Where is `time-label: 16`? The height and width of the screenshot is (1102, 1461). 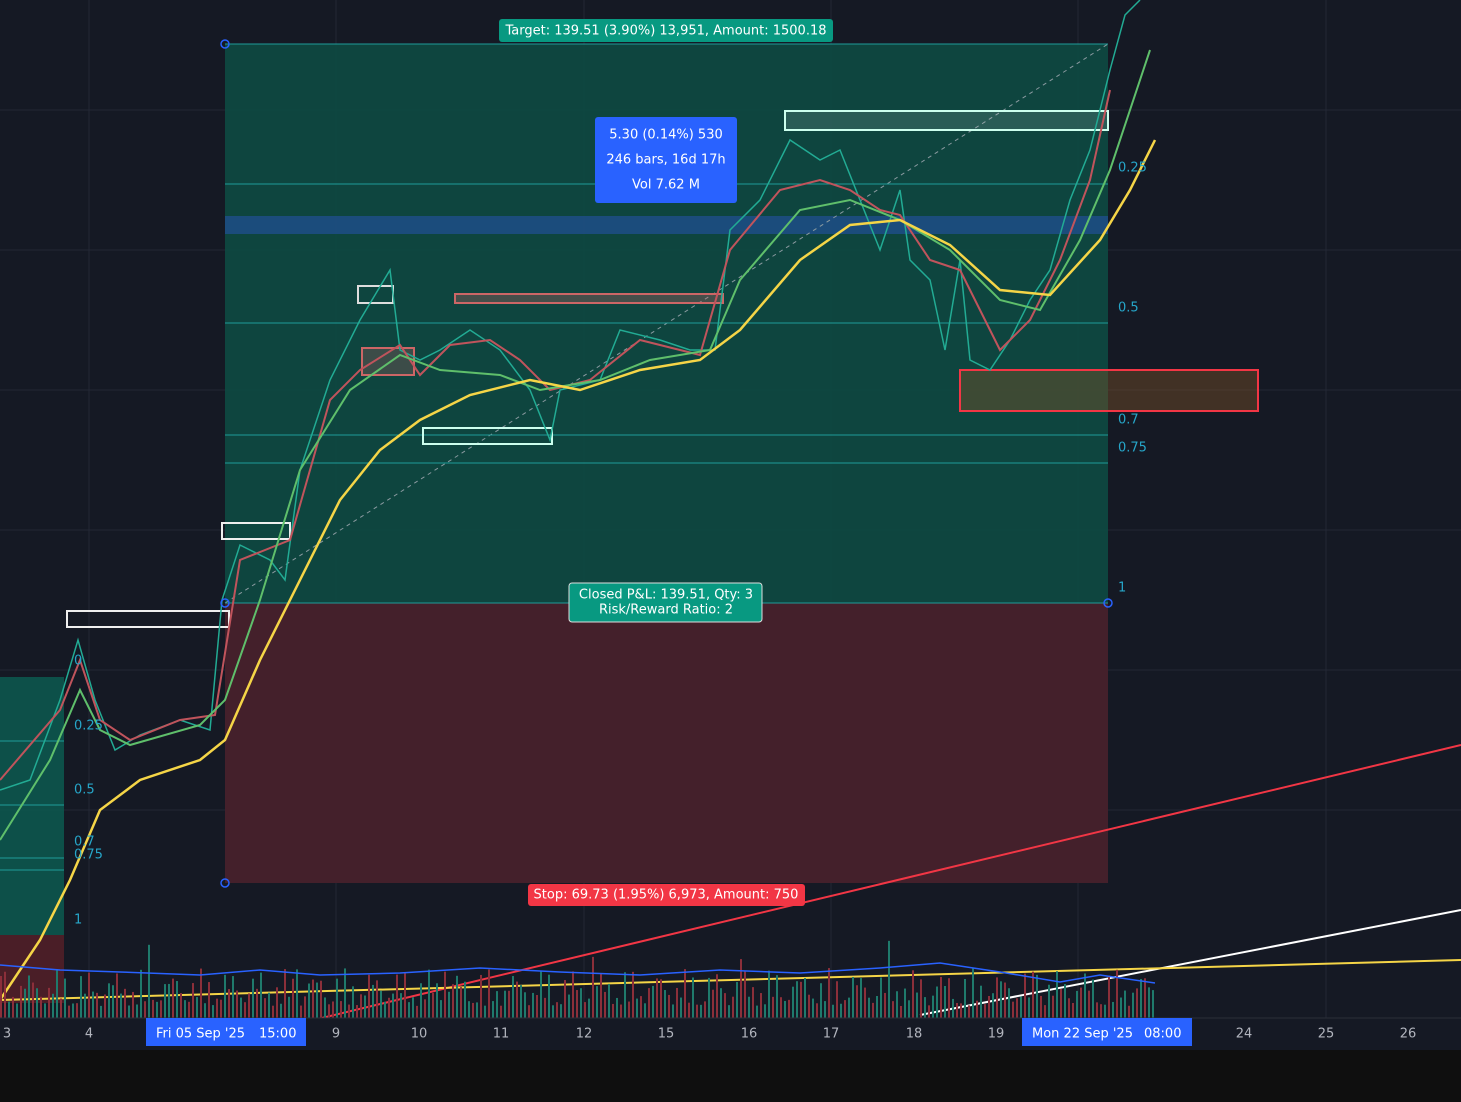 time-label: 16 is located at coordinates (749, 1034).